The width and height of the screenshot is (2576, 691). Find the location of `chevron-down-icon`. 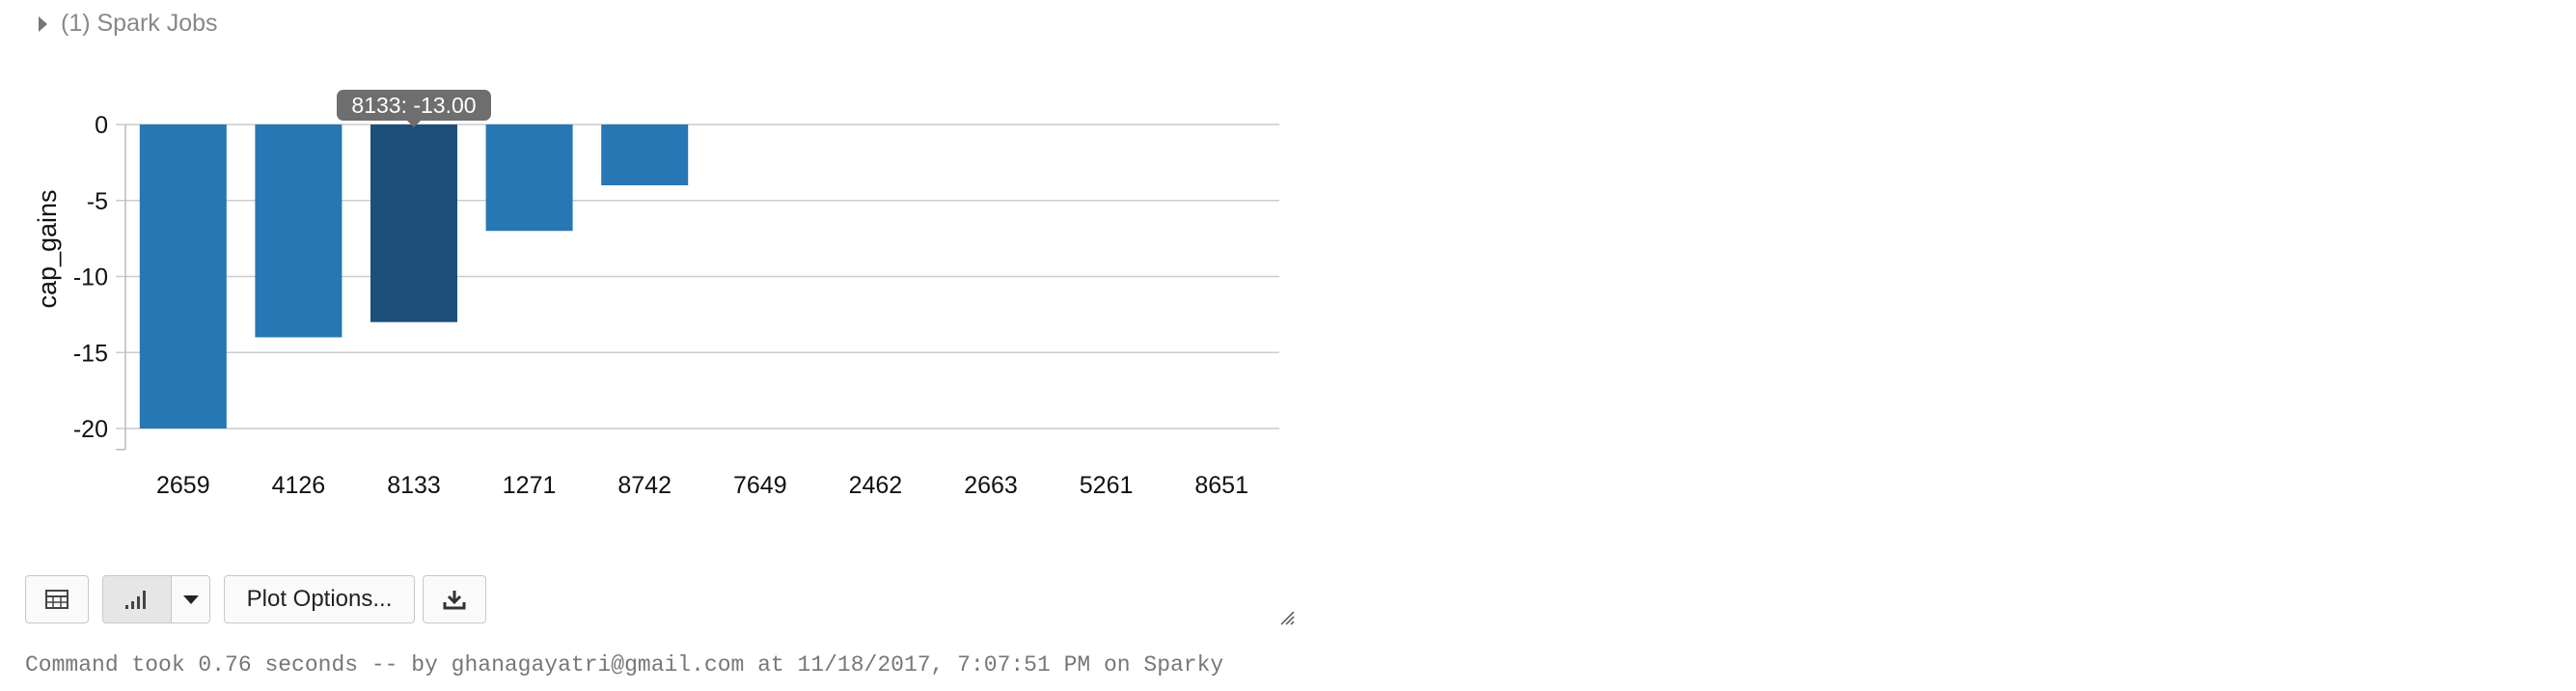

chevron-down-icon is located at coordinates (191, 599).